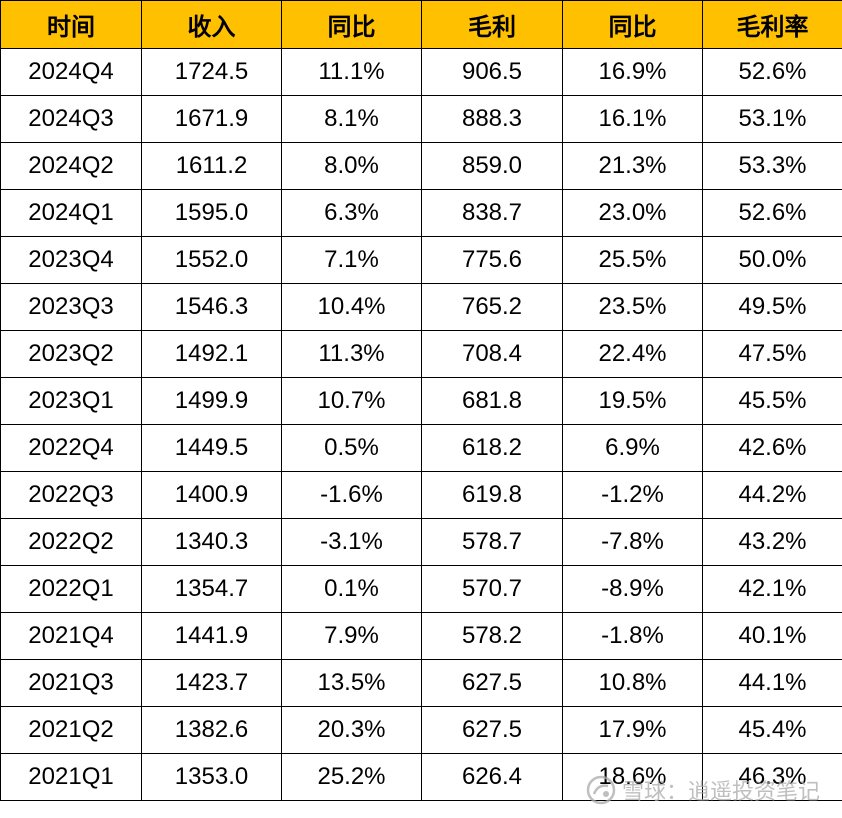  What do you see at coordinates (772, 730) in the screenshot?
I see `cell-gross-margin: 45.4%` at bounding box center [772, 730].